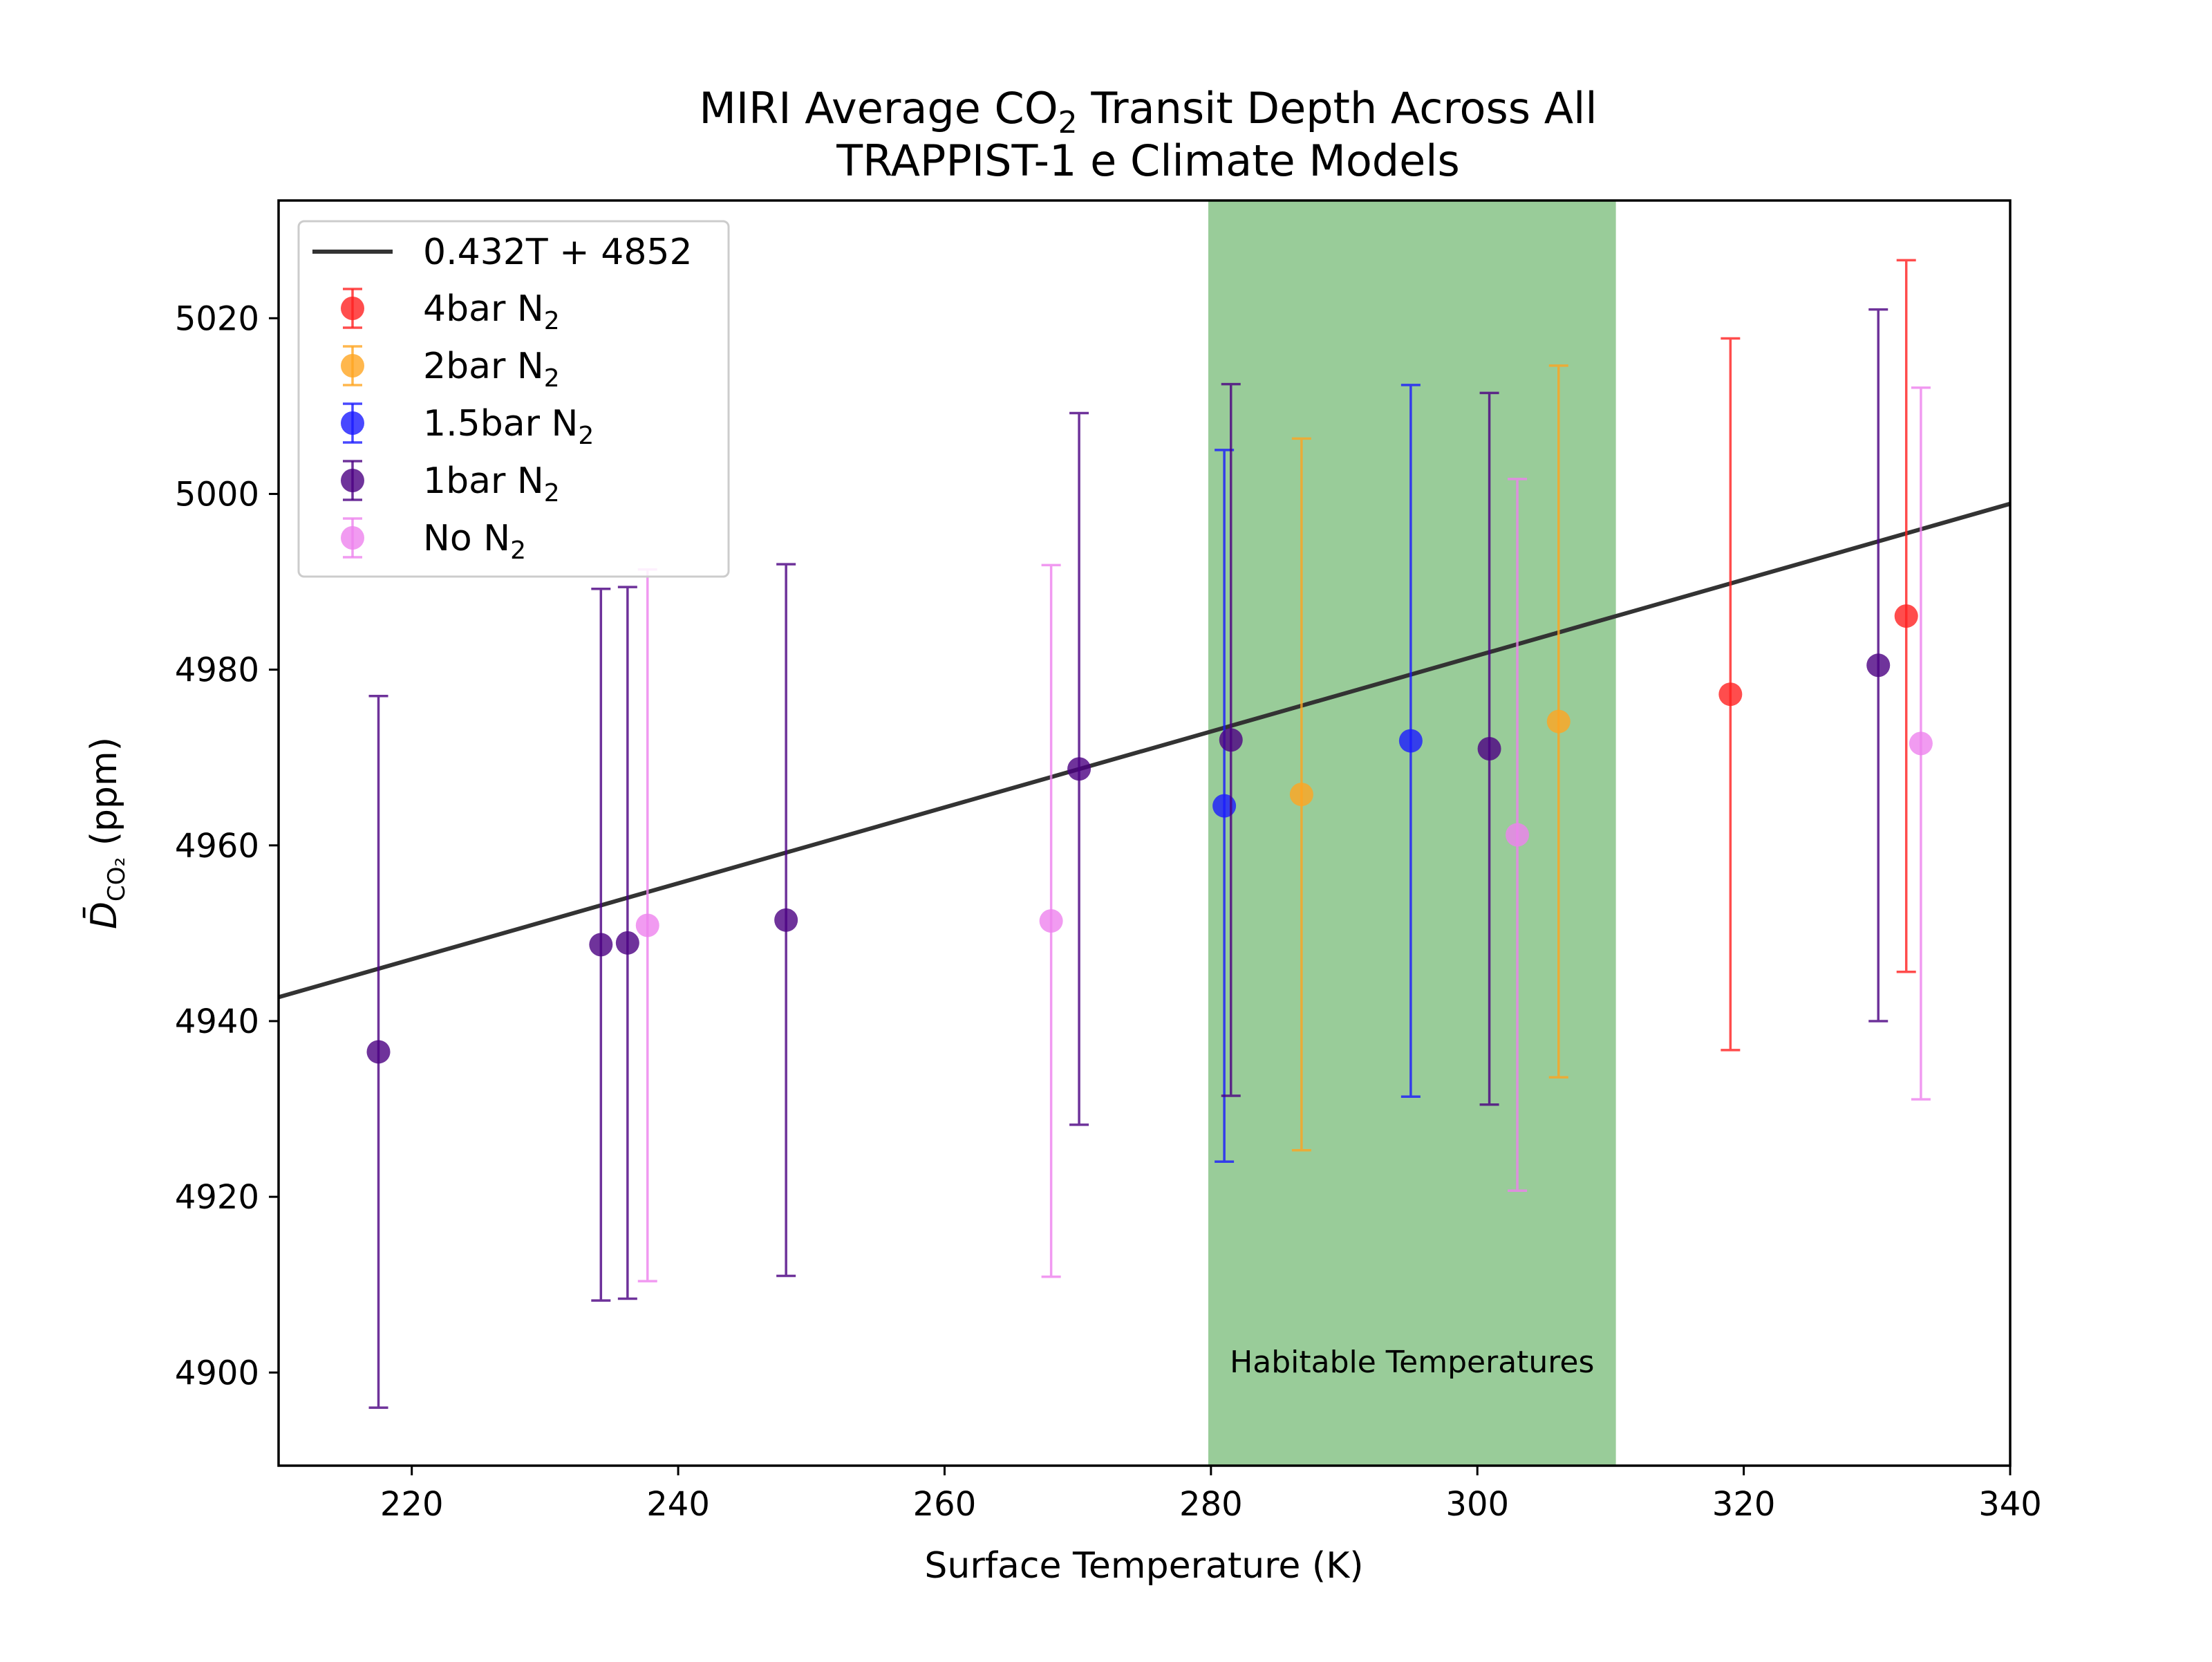 This screenshot has height=1662, width=2212. Describe the element at coordinates (217, 670) in the screenshot. I see `y-tick-label: 4980` at that location.